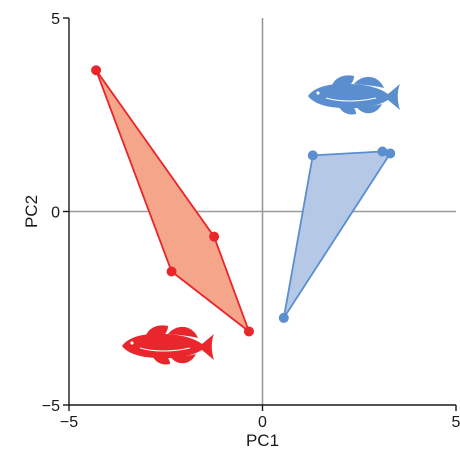 The width and height of the screenshot is (460, 458). What do you see at coordinates (31, 211) in the screenshot?
I see `y-axis-label: PC2` at bounding box center [31, 211].